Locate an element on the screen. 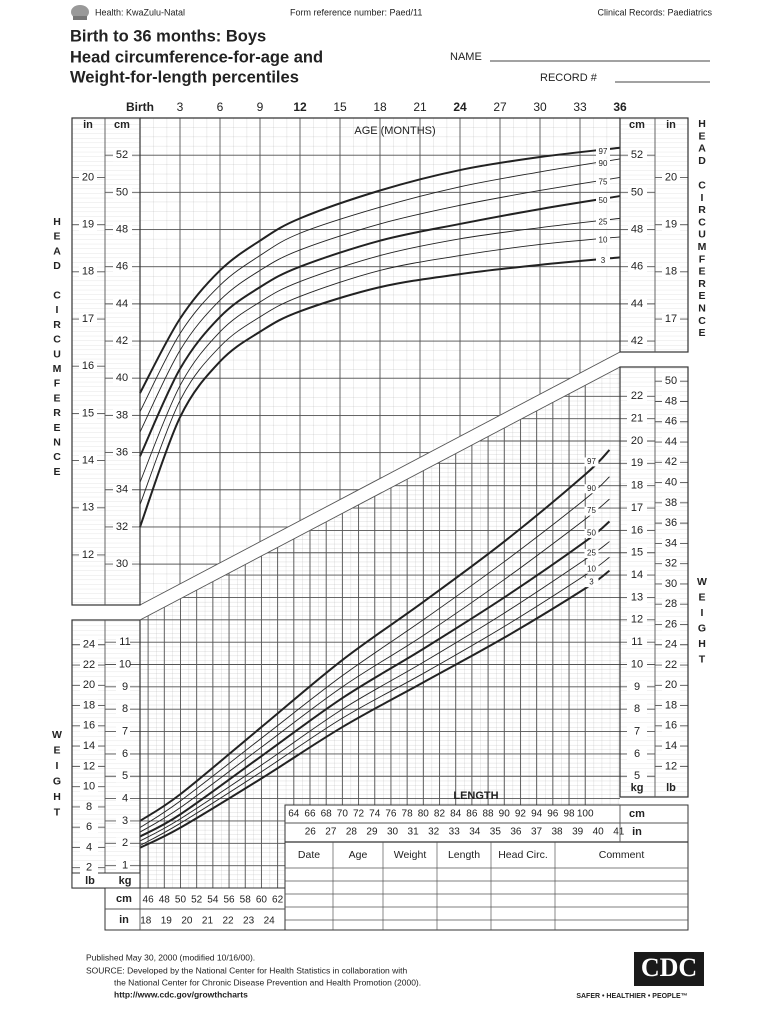  tick-label: 20 is located at coordinates (637, 441).